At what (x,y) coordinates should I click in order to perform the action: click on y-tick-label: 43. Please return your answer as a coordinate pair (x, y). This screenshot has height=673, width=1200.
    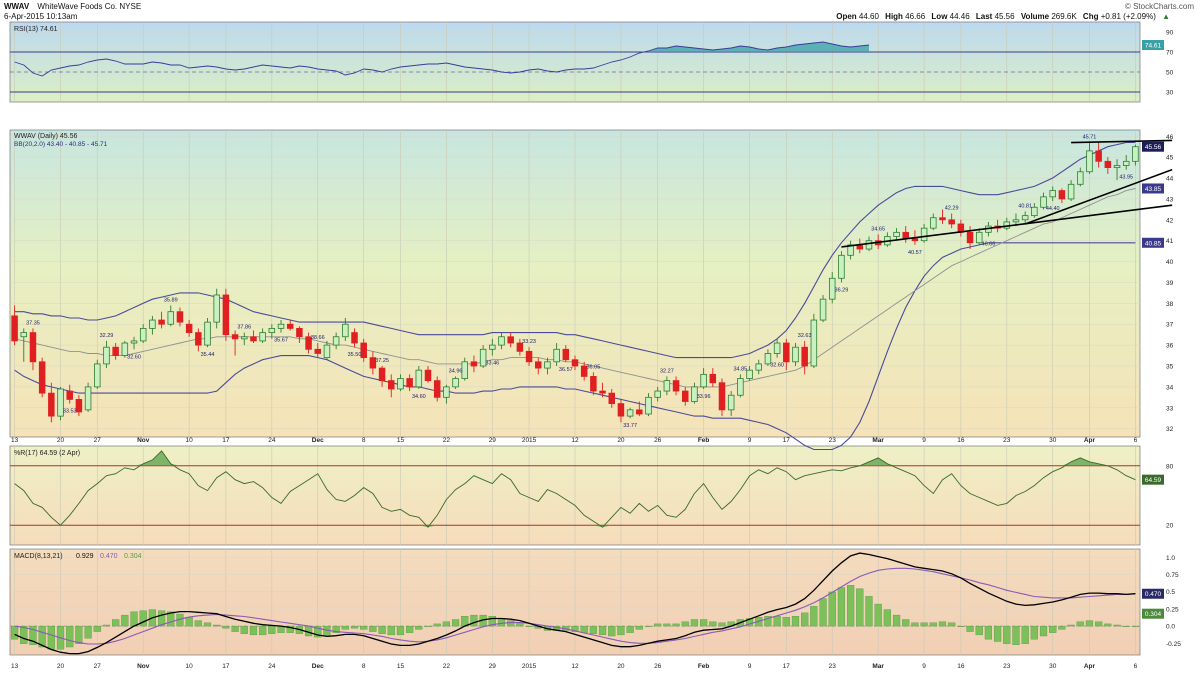
    Looking at the image, I should click on (1170, 199).